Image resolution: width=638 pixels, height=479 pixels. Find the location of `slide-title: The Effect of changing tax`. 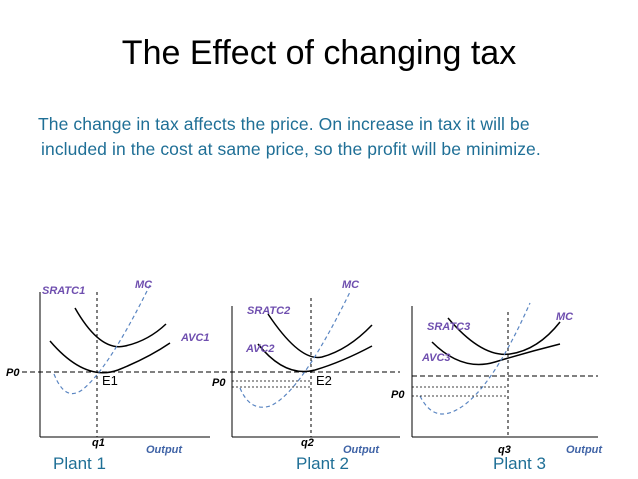

slide-title: The Effect of changing tax is located at coordinates (319, 53).